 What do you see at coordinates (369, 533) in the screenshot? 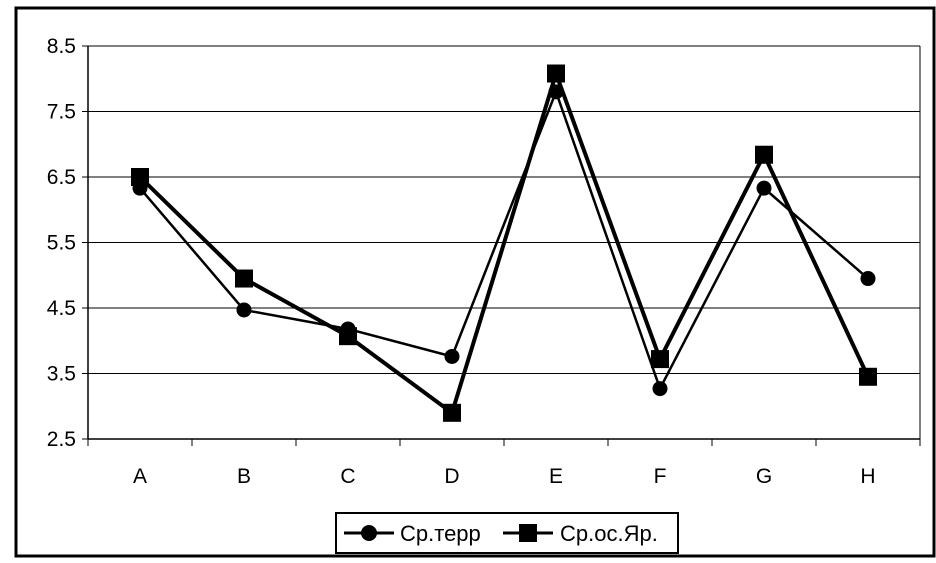
I see `legend-marker-circle-icon` at bounding box center [369, 533].